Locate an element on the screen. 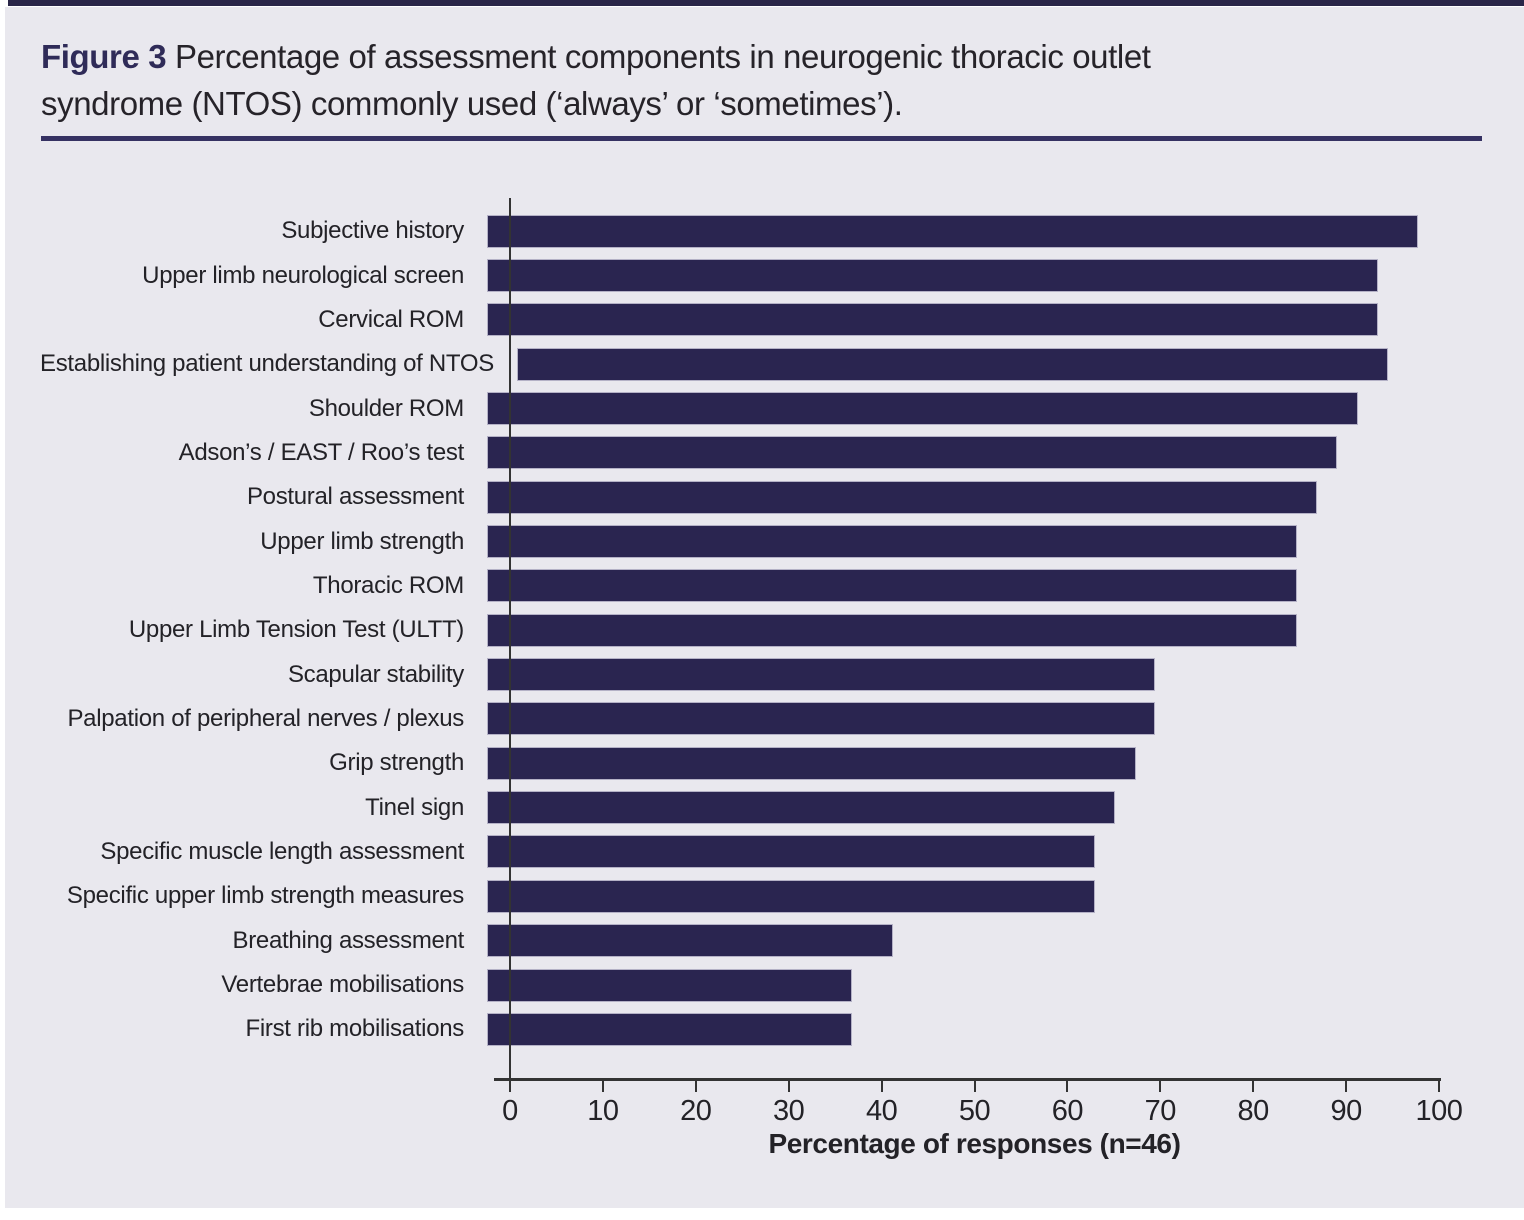  tick-label: 80 is located at coordinates (1253, 1111).